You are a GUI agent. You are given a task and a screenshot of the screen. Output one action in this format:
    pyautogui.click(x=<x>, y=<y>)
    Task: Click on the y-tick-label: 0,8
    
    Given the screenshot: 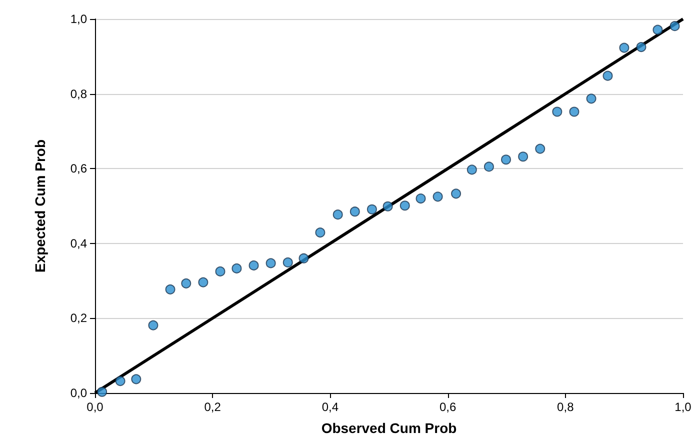 What is the action you would take?
    pyautogui.click(x=79, y=93)
    